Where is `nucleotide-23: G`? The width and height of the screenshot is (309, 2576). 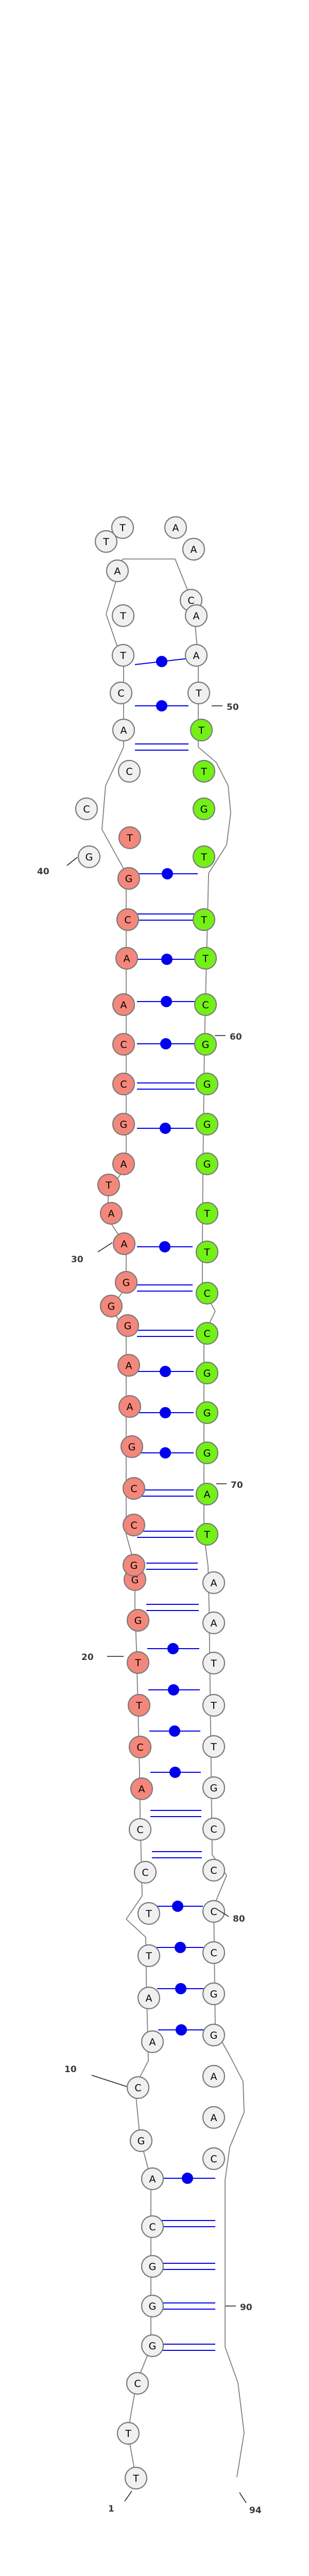
nucleotide-23: G is located at coordinates (134, 1565).